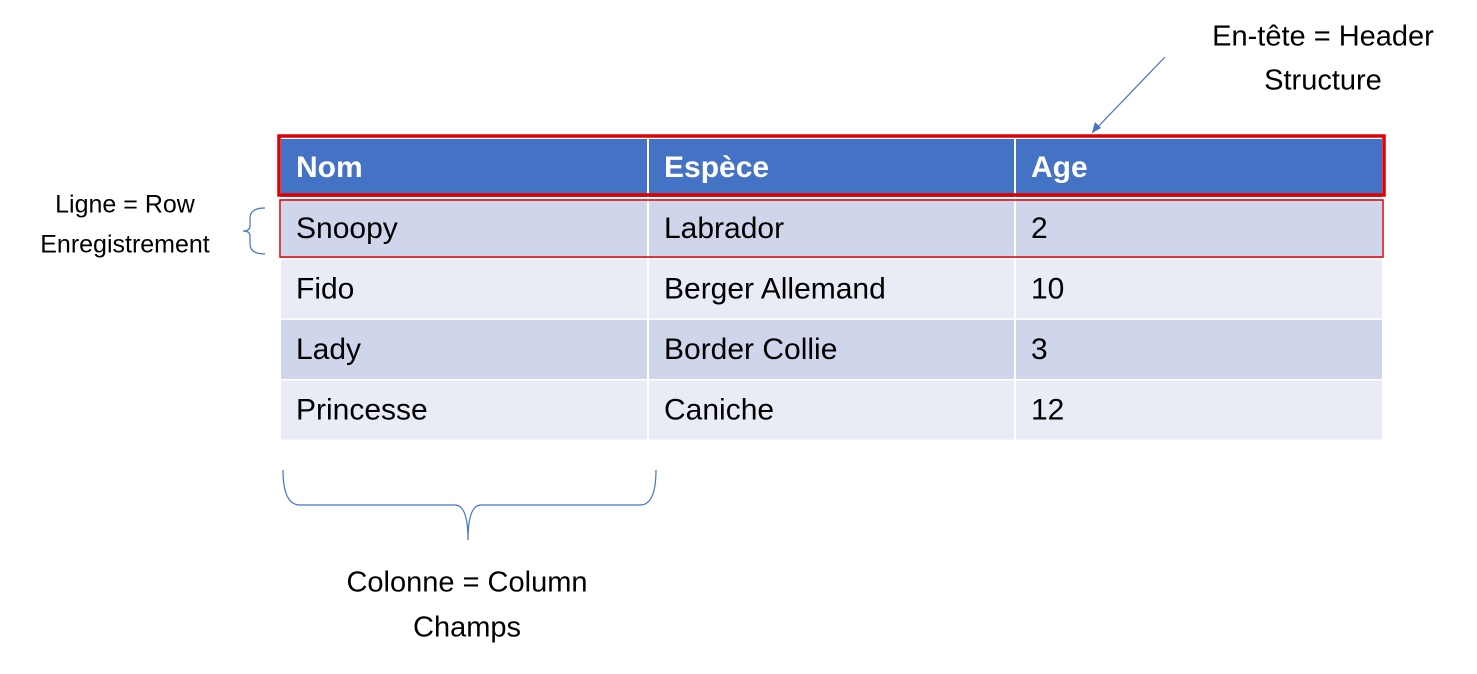 Image resolution: width=1477 pixels, height=674 pixels. Describe the element at coordinates (469, 505) in the screenshot. I see `column-brace` at that location.